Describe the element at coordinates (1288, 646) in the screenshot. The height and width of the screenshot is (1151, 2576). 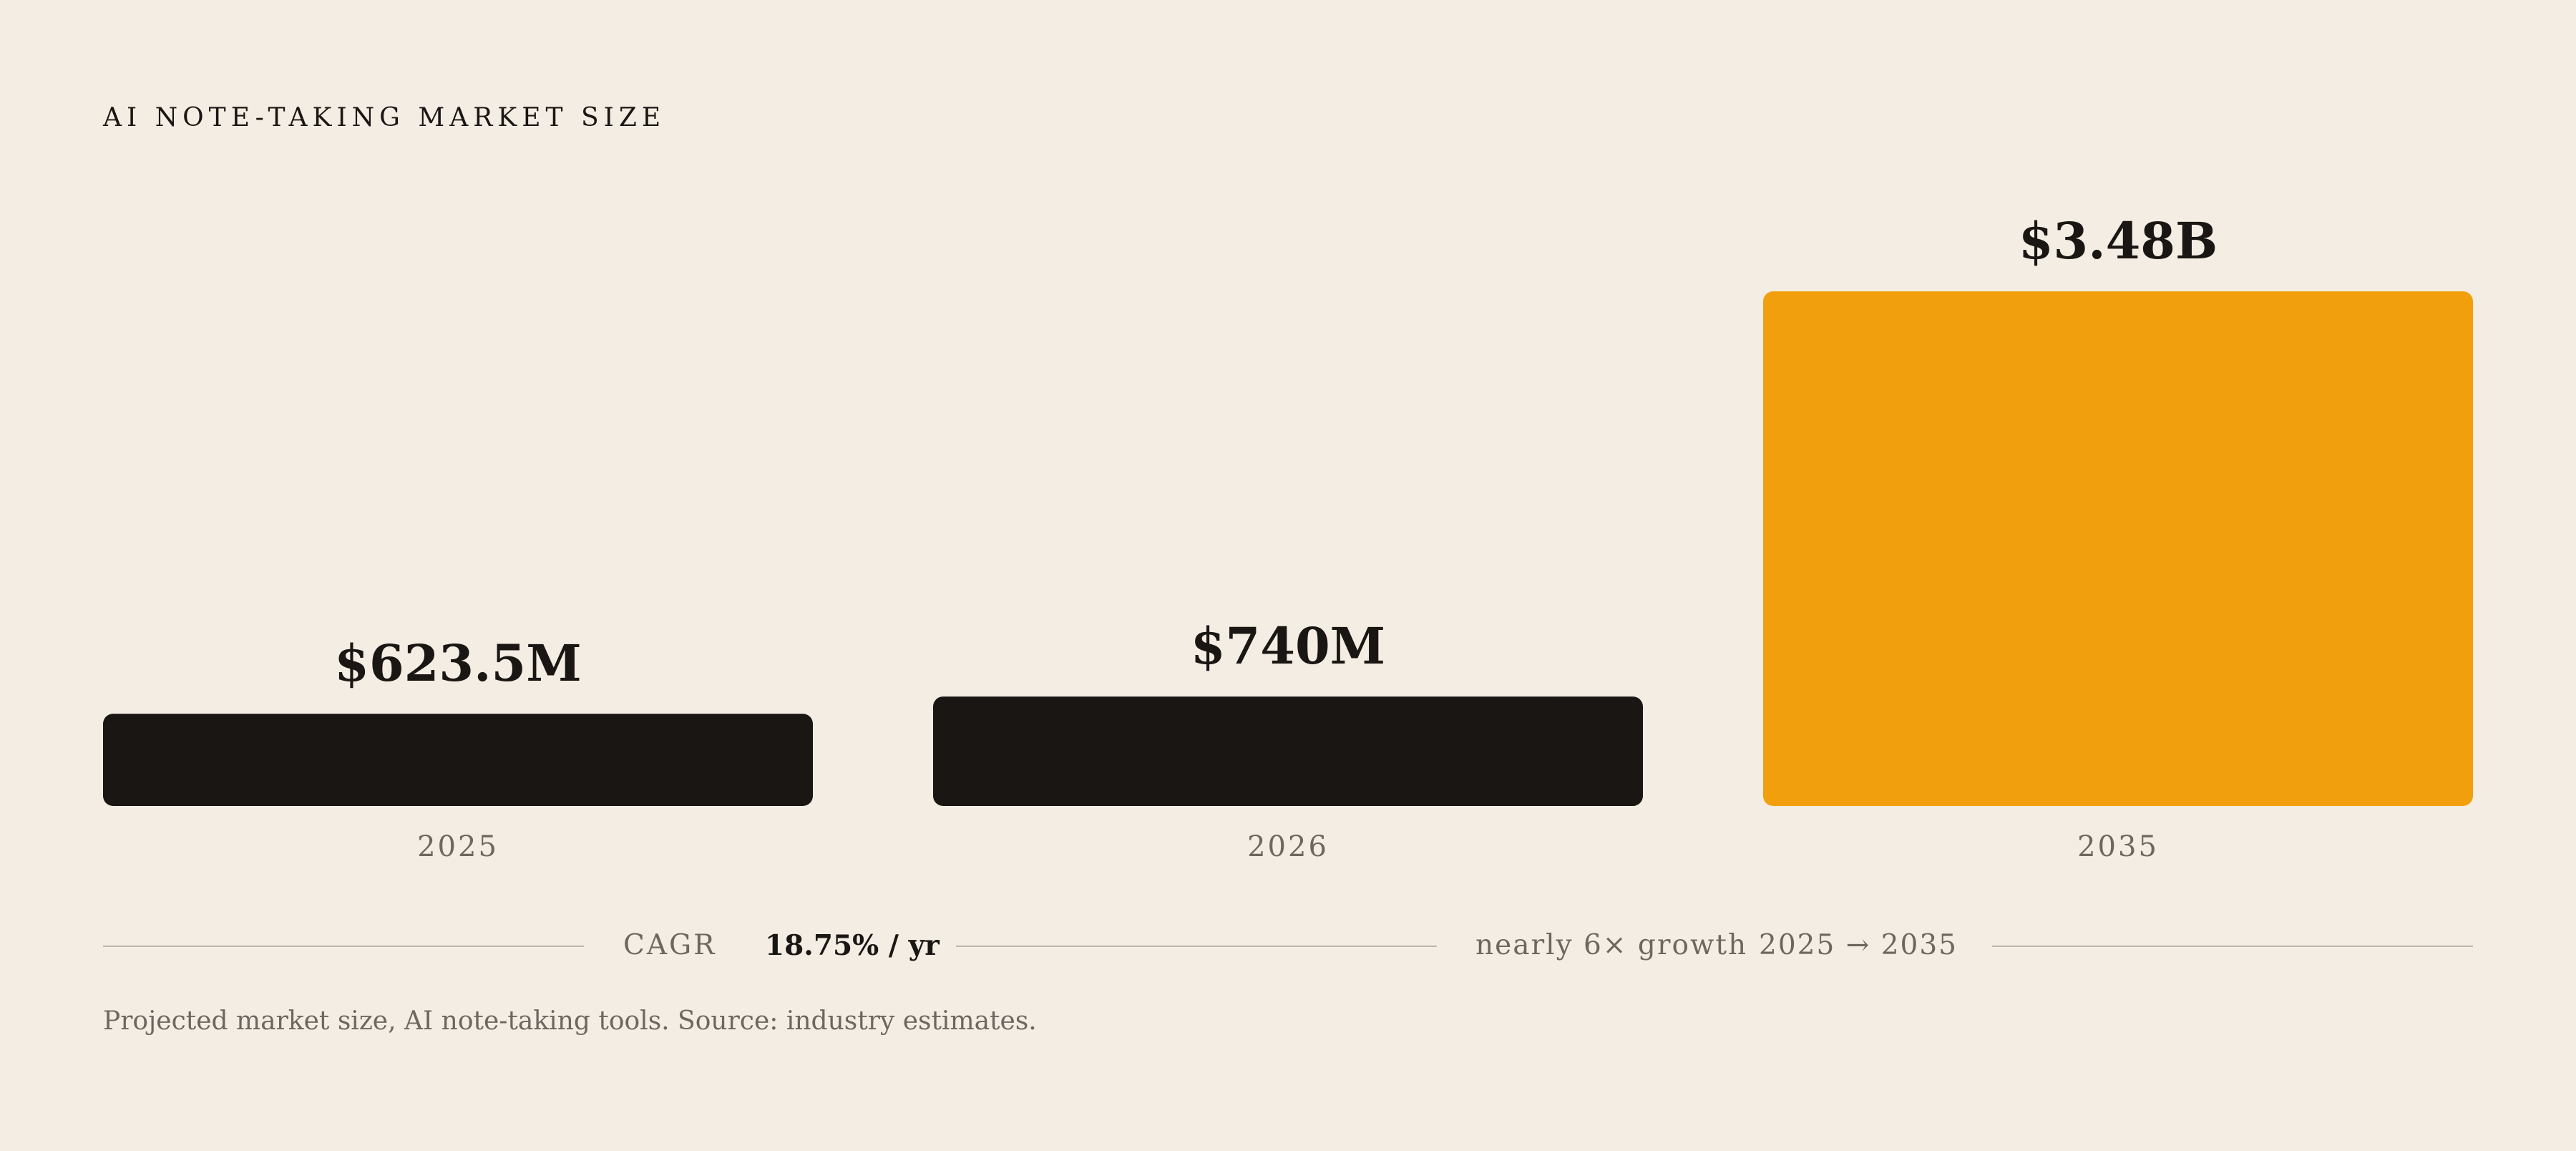
I see `data-label-2026: $740M` at that location.